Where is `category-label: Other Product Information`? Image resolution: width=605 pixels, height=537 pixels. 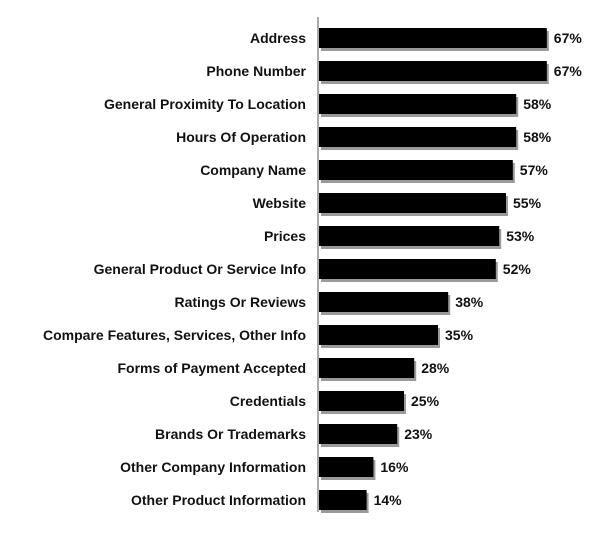 category-label: Other Product Information is located at coordinates (218, 500).